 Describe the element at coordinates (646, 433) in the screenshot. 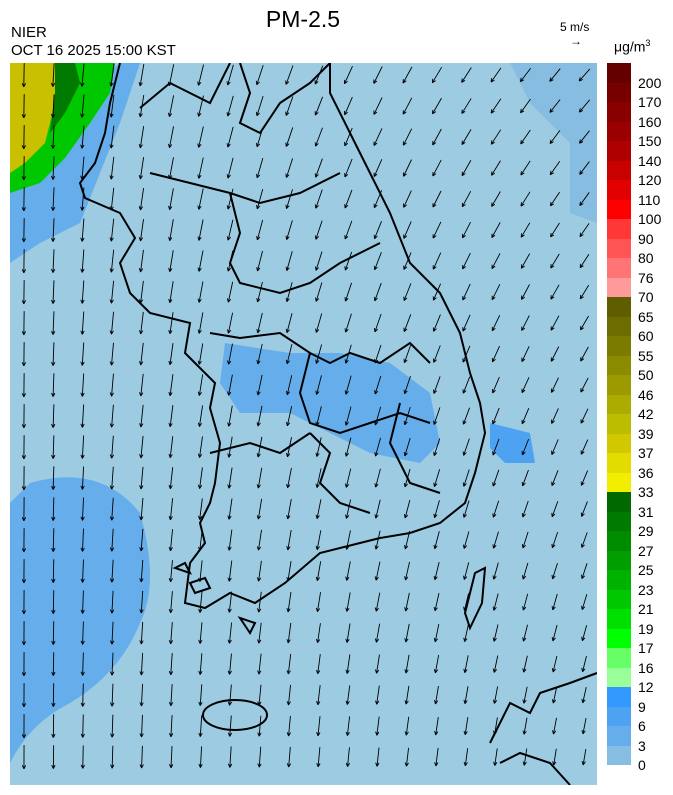

I see `colorbar-tick-label: 39` at that location.